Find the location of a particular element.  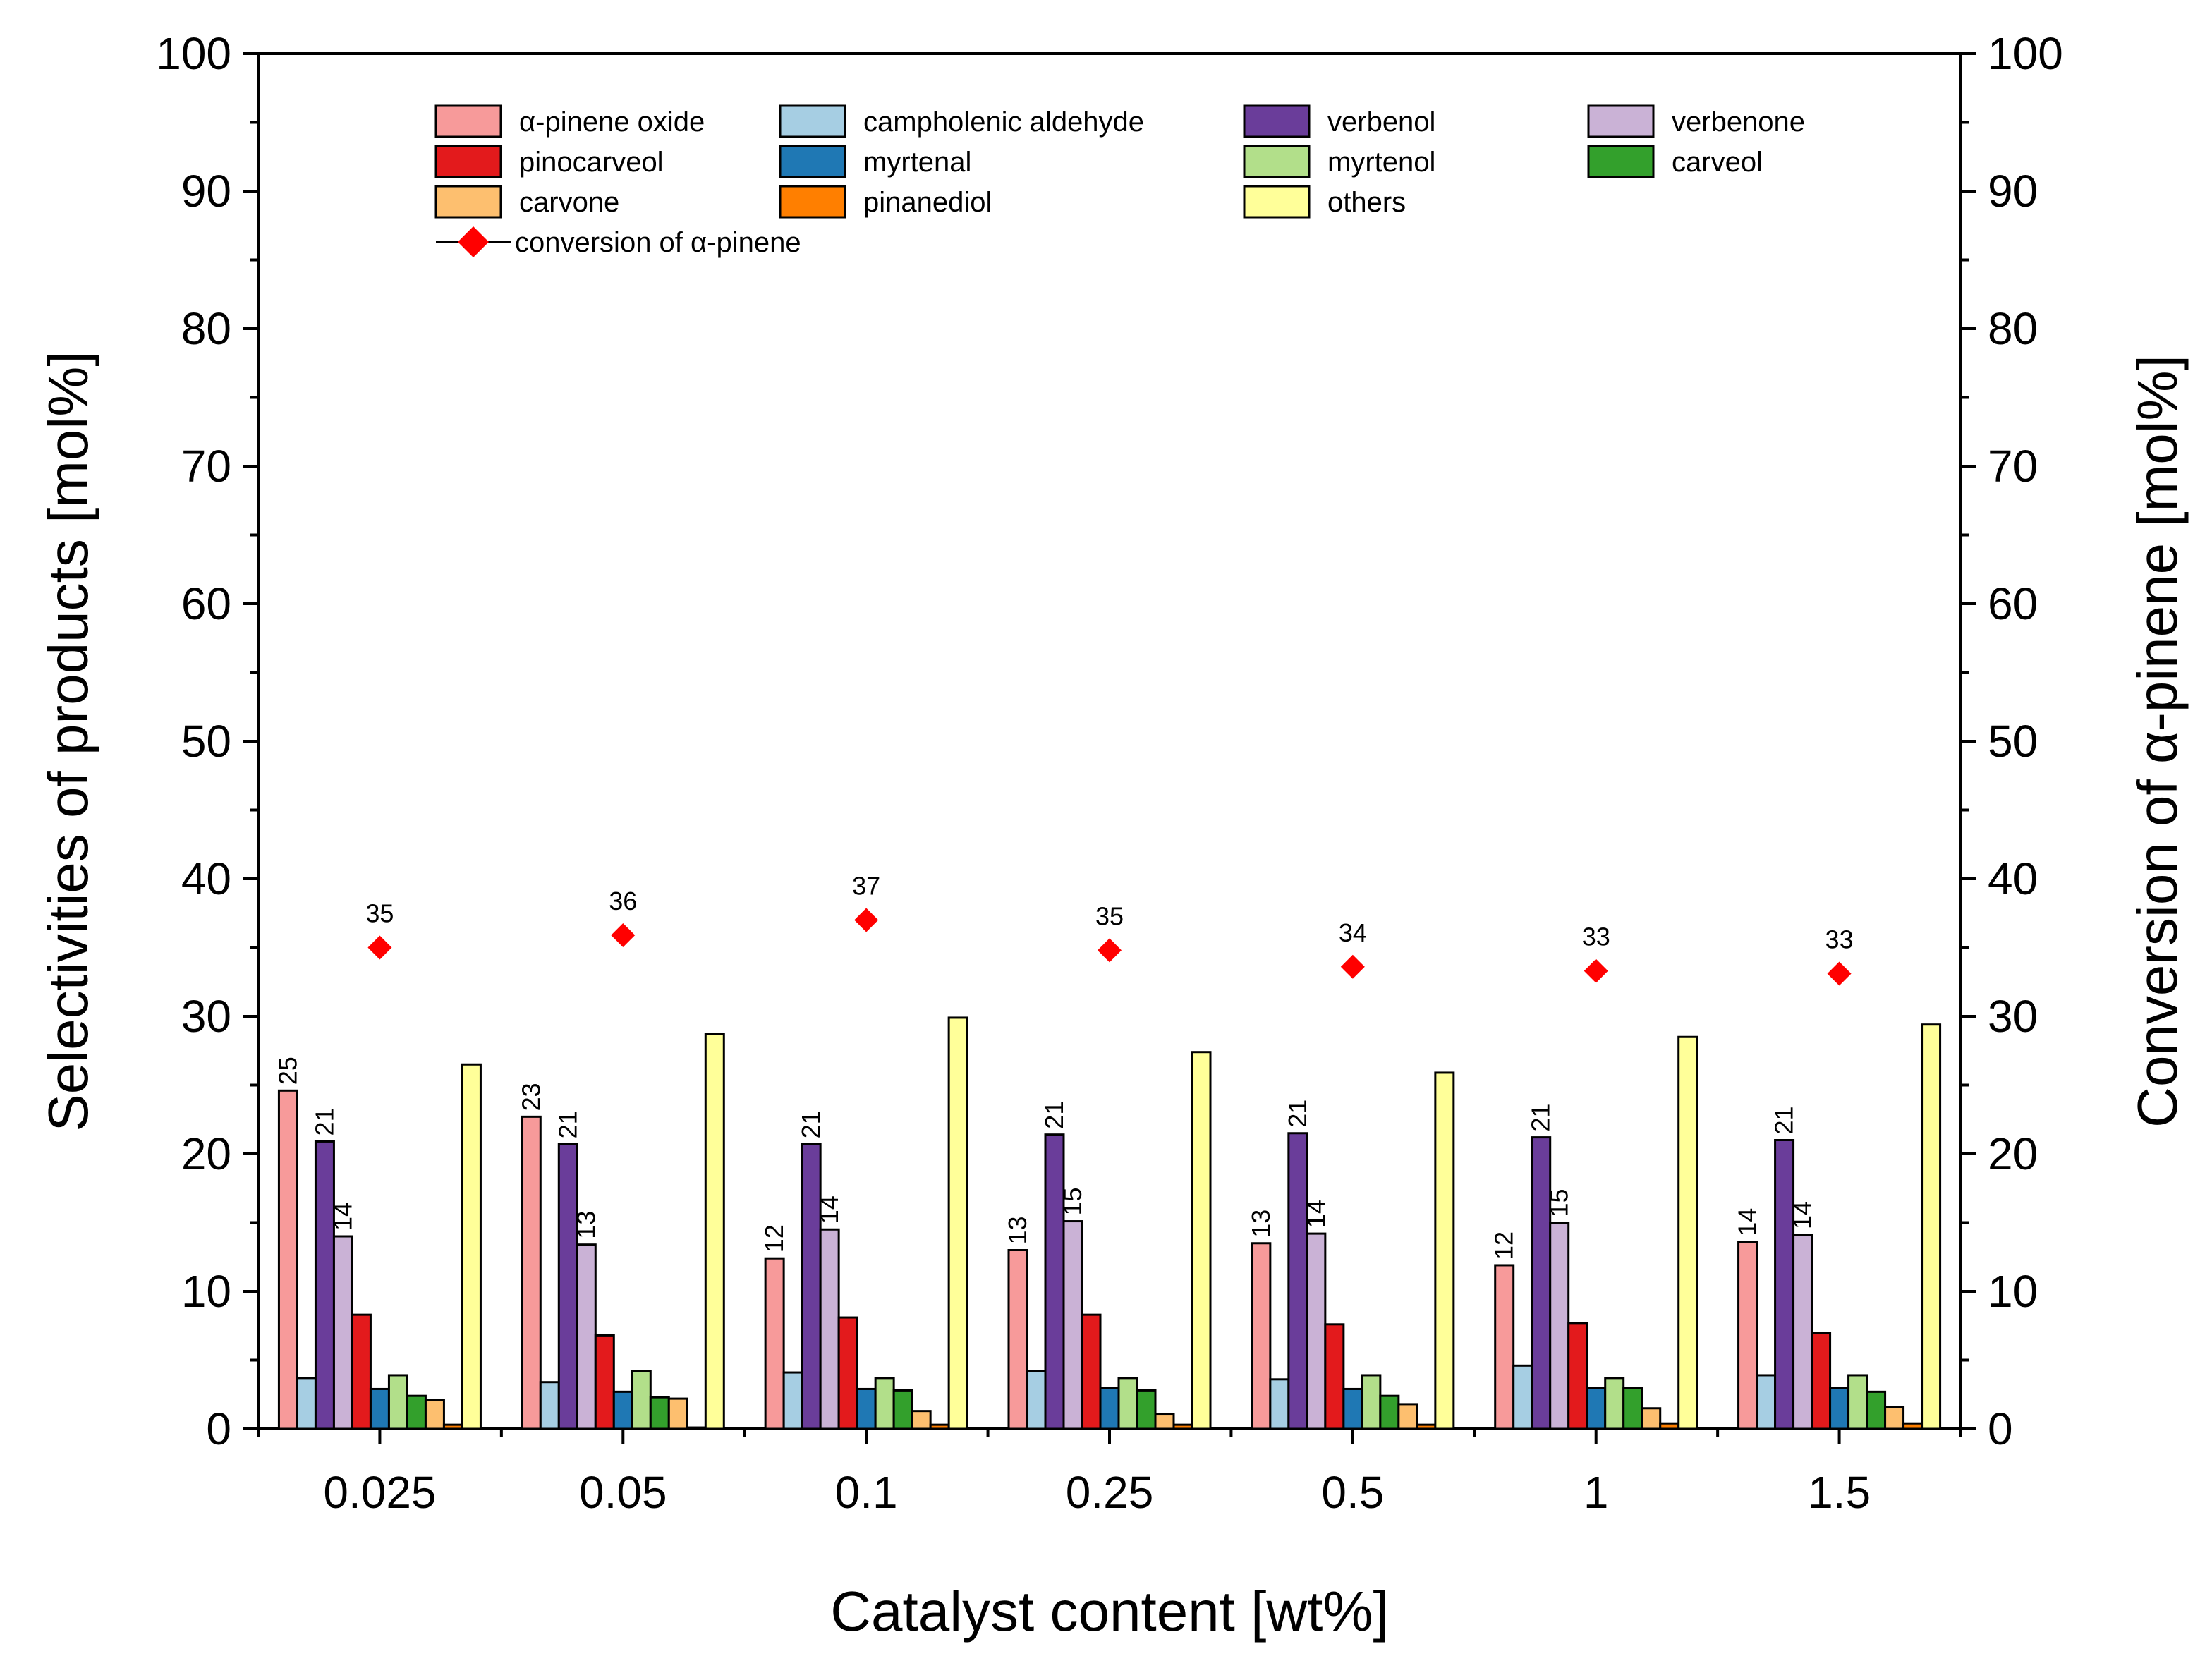

y-tick-label: 100 is located at coordinates (194, 54).